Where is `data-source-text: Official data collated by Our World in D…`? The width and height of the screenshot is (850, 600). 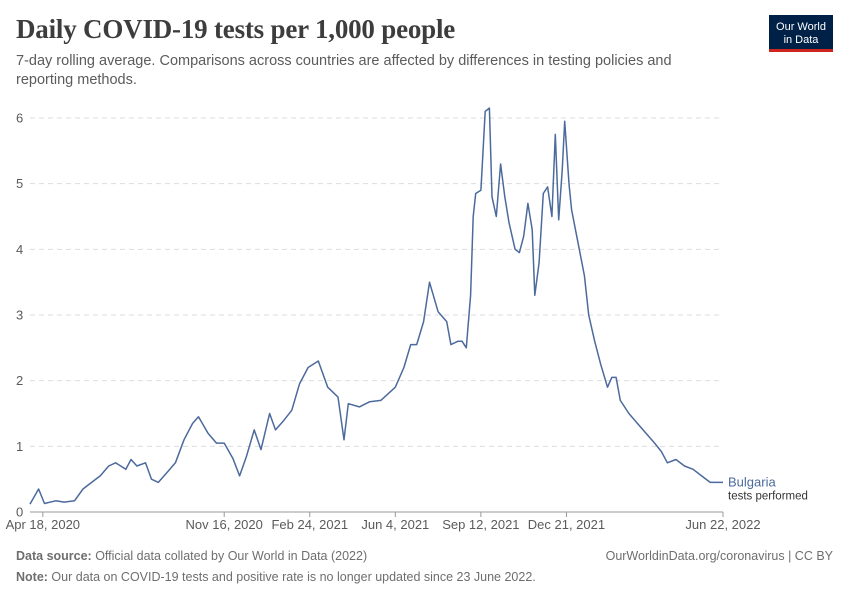 data-source-text: Official data collated by Our World in D… is located at coordinates (229, 556).